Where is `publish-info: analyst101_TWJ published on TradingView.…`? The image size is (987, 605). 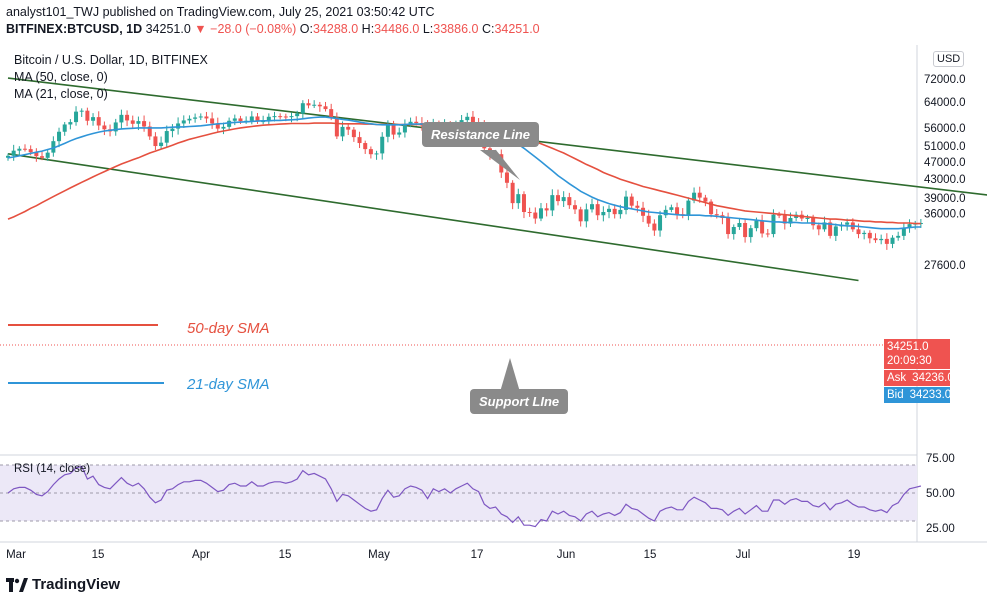
publish-info: analyst101_TWJ published on TradingView.… is located at coordinates (220, 12).